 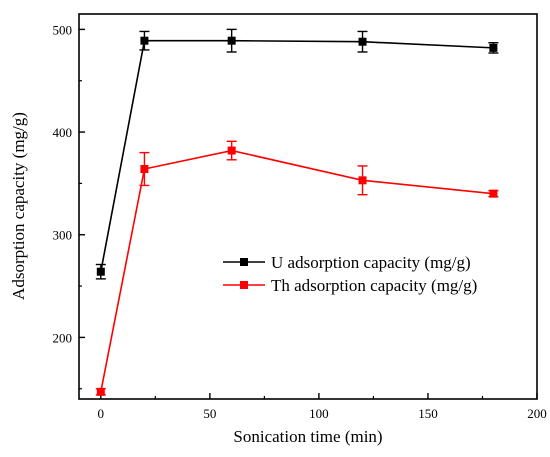 What do you see at coordinates (244, 285) in the screenshot?
I see `legend-marker-th` at bounding box center [244, 285].